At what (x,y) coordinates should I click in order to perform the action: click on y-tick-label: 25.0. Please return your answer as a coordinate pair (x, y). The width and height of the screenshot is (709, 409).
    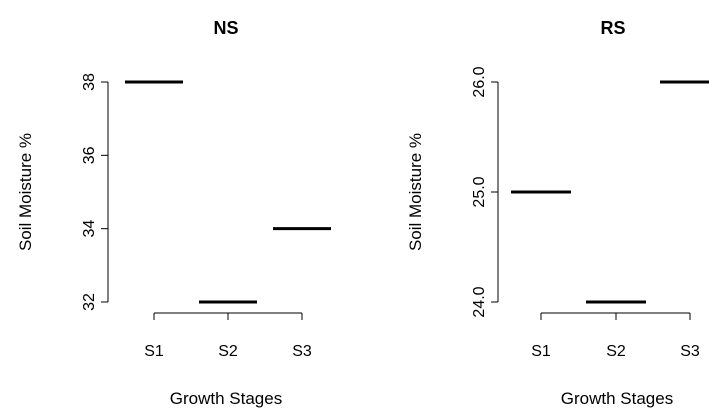
    Looking at the image, I should click on (479, 191).